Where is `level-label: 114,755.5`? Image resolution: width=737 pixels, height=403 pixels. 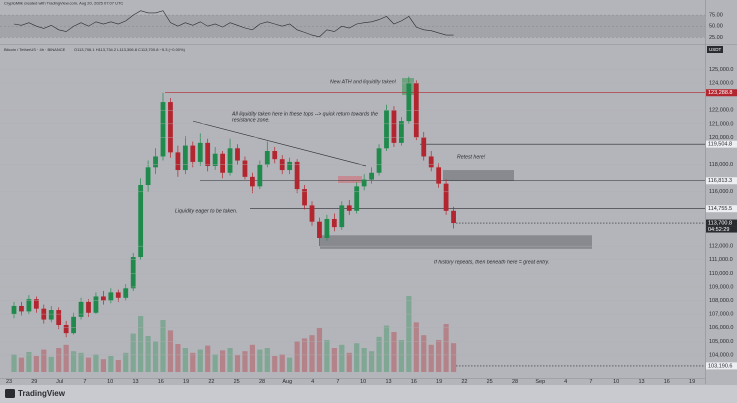 level-label: 114,755.5 is located at coordinates (720, 209).